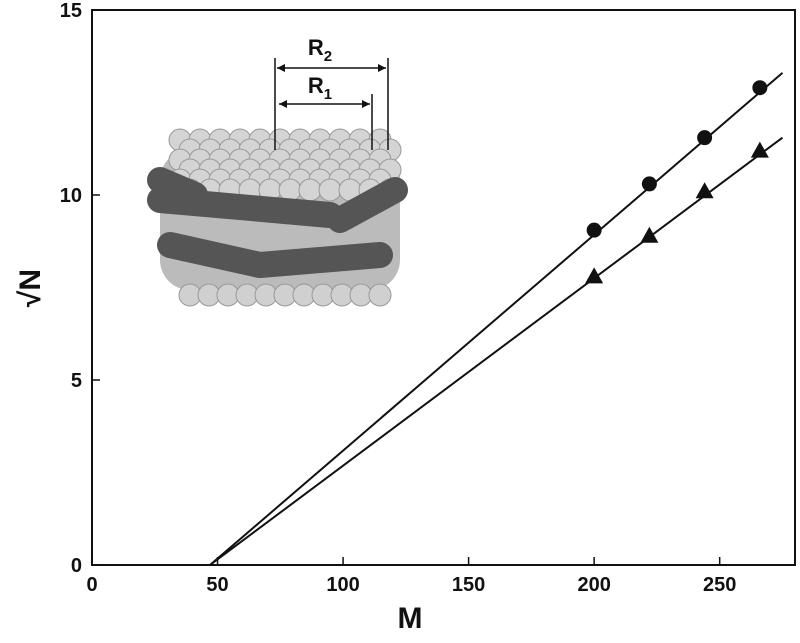 The image size is (800, 643). What do you see at coordinates (593, 585) in the screenshot?
I see `x-tick-label: 200` at bounding box center [593, 585].